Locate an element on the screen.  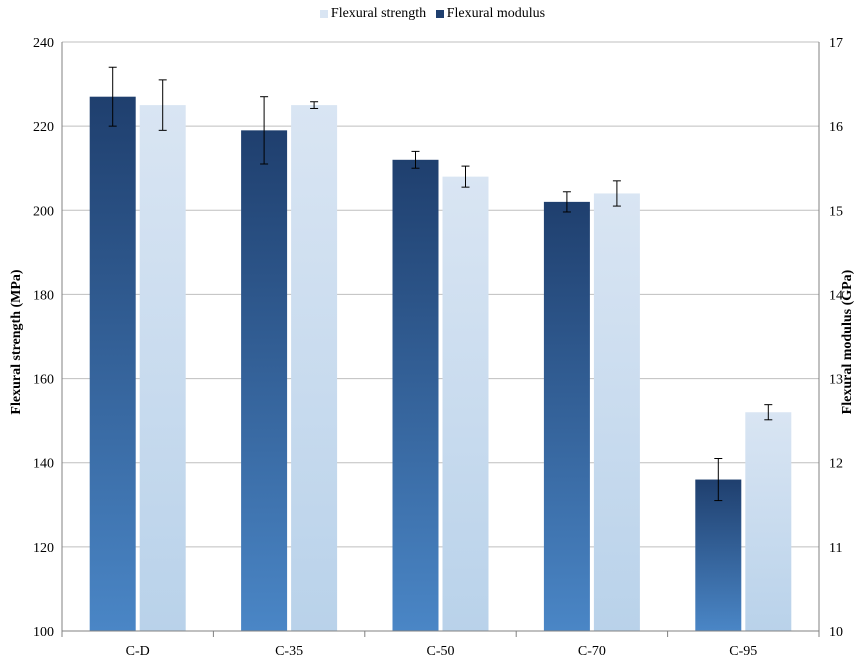
y-tick-label-right: 10 is located at coordinates (836, 632).